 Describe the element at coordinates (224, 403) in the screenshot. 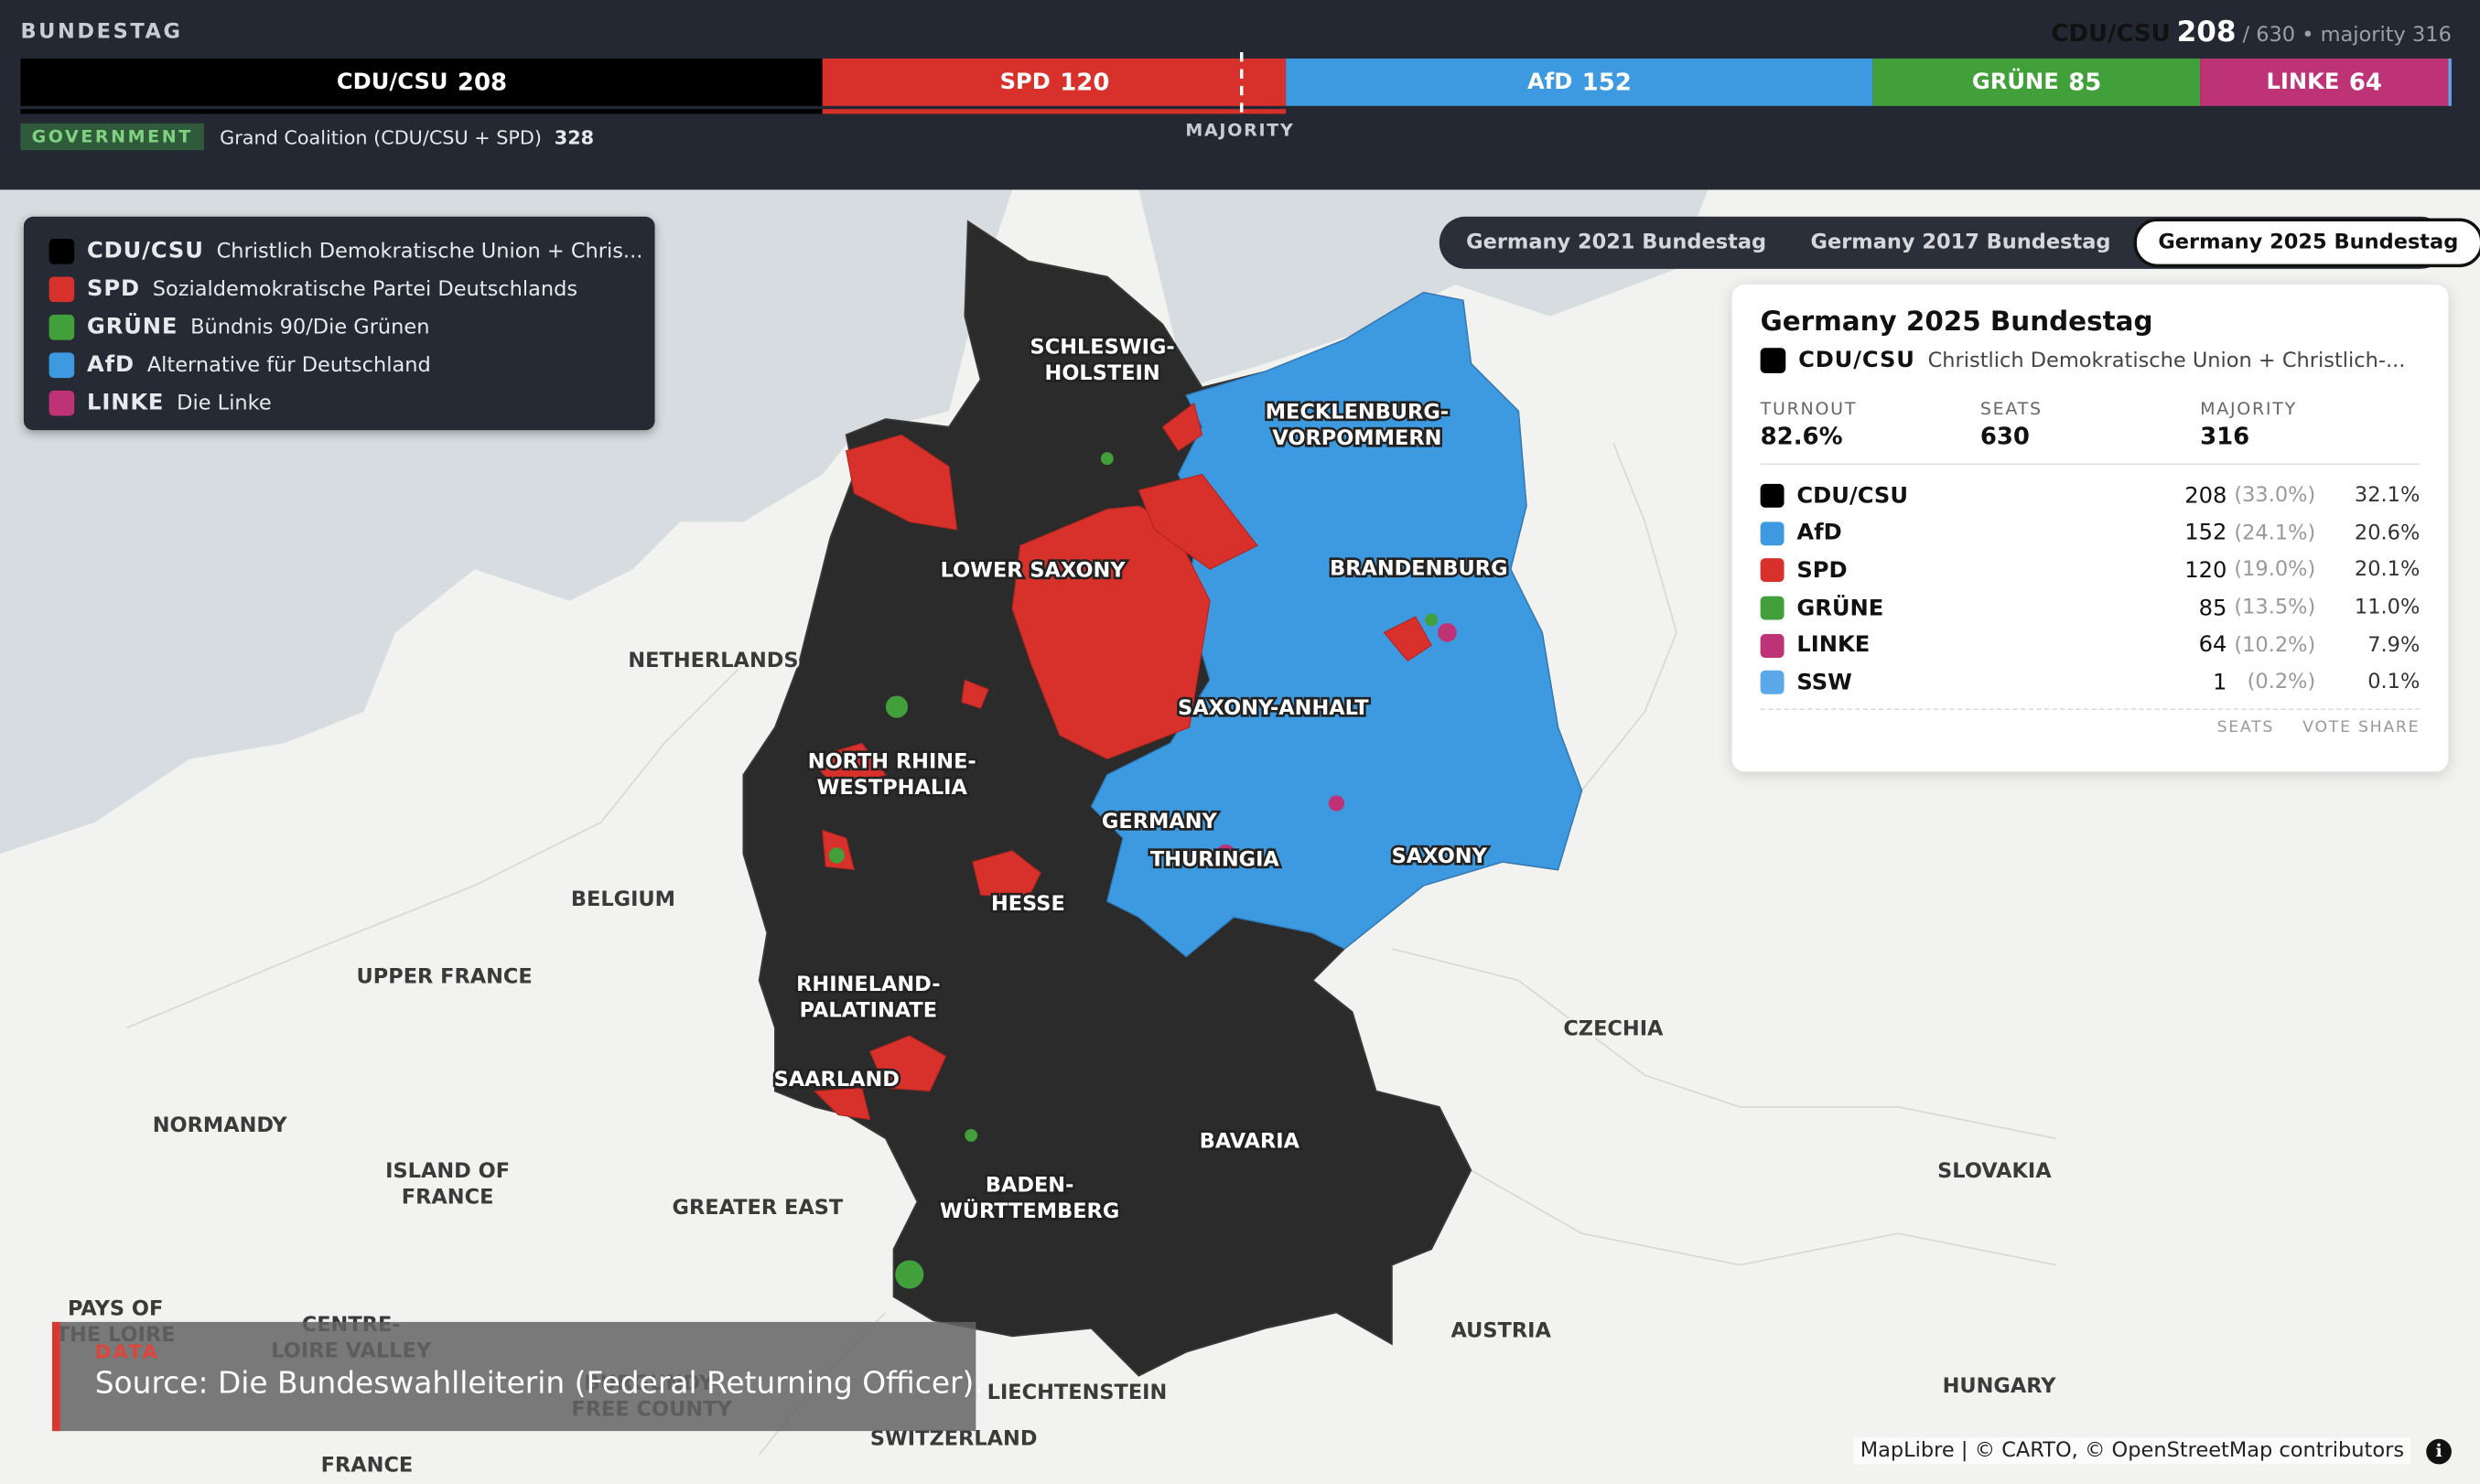

I see `legend-full: Die Linke` at that location.